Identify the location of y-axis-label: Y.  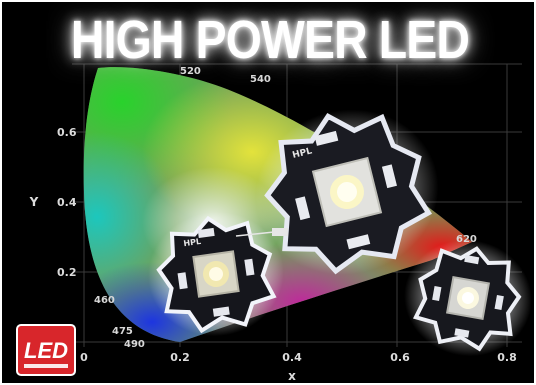
(34, 202).